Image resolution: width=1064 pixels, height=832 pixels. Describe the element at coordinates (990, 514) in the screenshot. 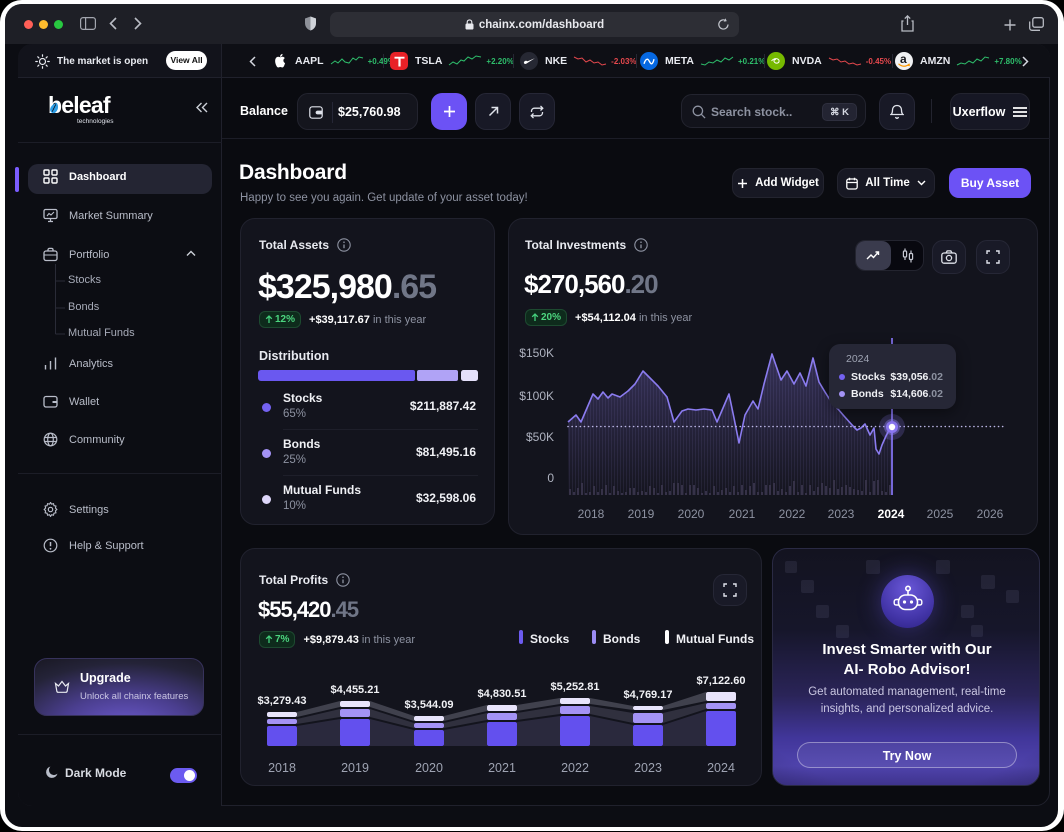

I see `svg-text: 2026` at that location.